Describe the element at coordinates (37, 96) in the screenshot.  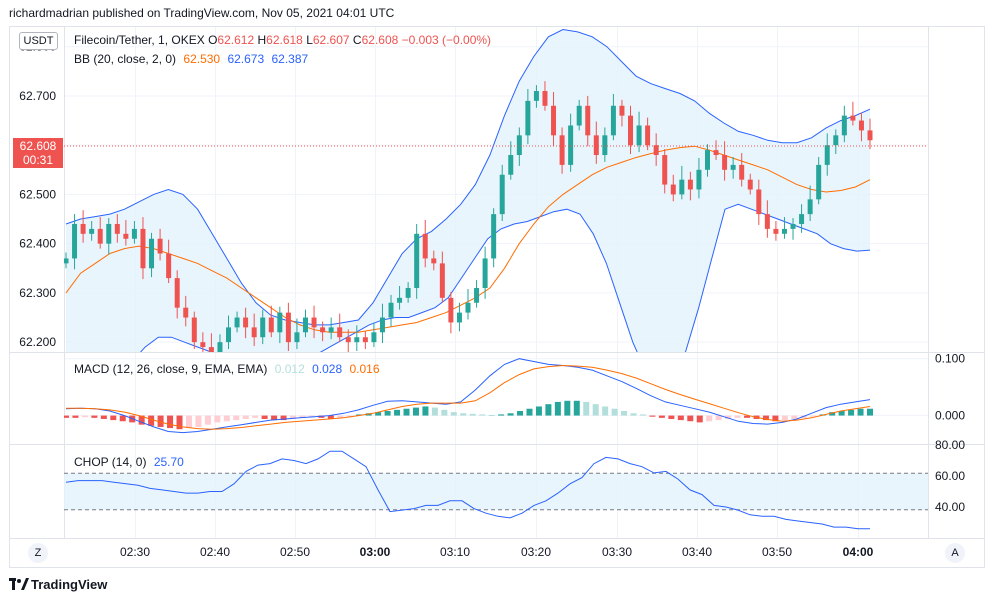
I see `price-tick-label: 62.700` at that location.